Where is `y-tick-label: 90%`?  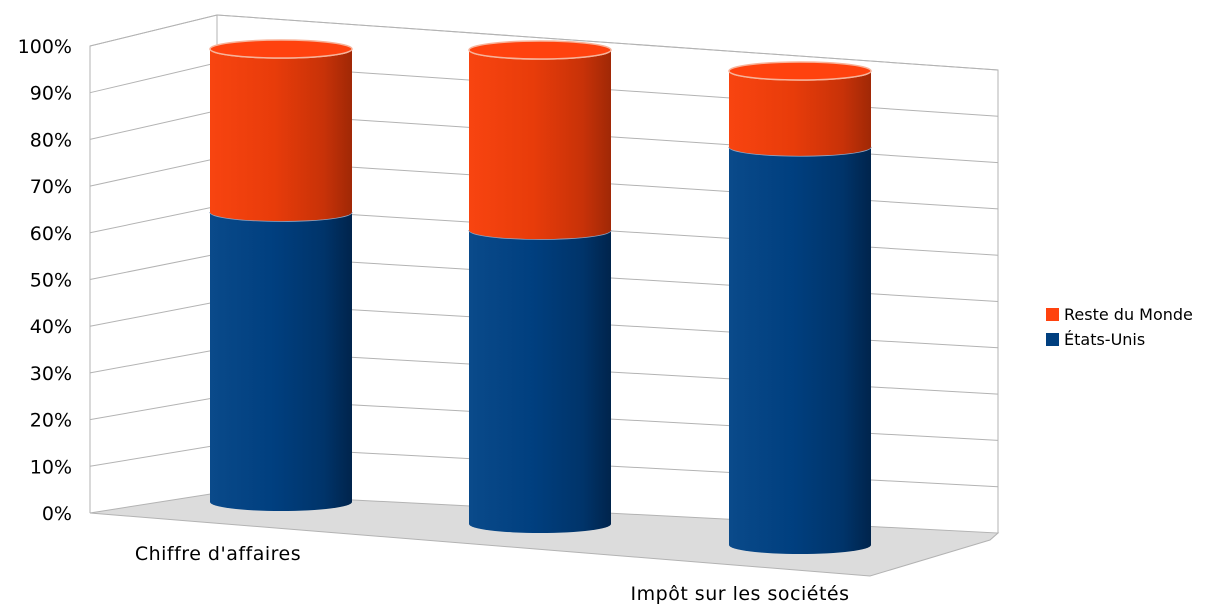 y-tick-label: 90% is located at coordinates (51, 94).